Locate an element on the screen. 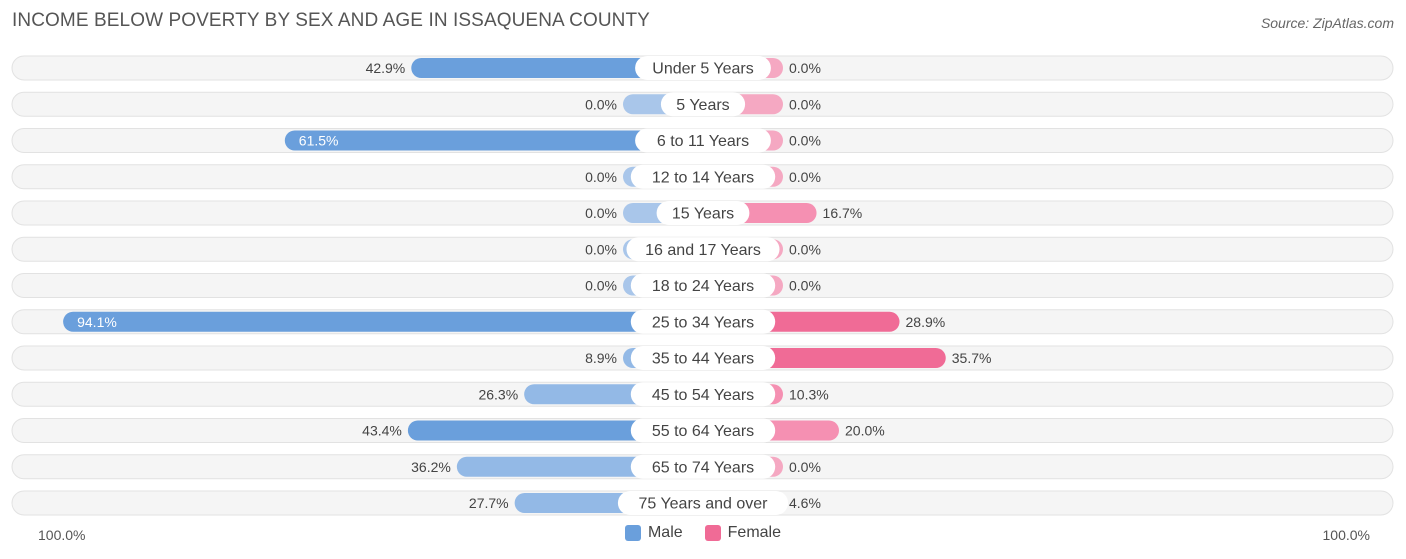 The width and height of the screenshot is (1406, 559). legend-item-male: Male is located at coordinates (653, 533).